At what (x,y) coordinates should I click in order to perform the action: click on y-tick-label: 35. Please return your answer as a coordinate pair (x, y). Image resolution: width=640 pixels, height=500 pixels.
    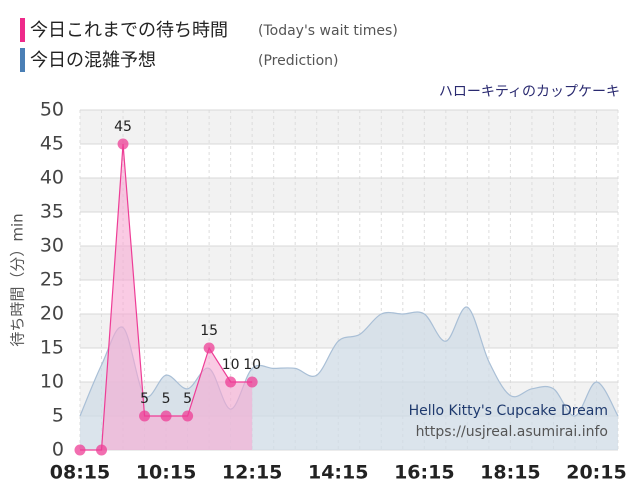
    Looking at the image, I should click on (52, 212).